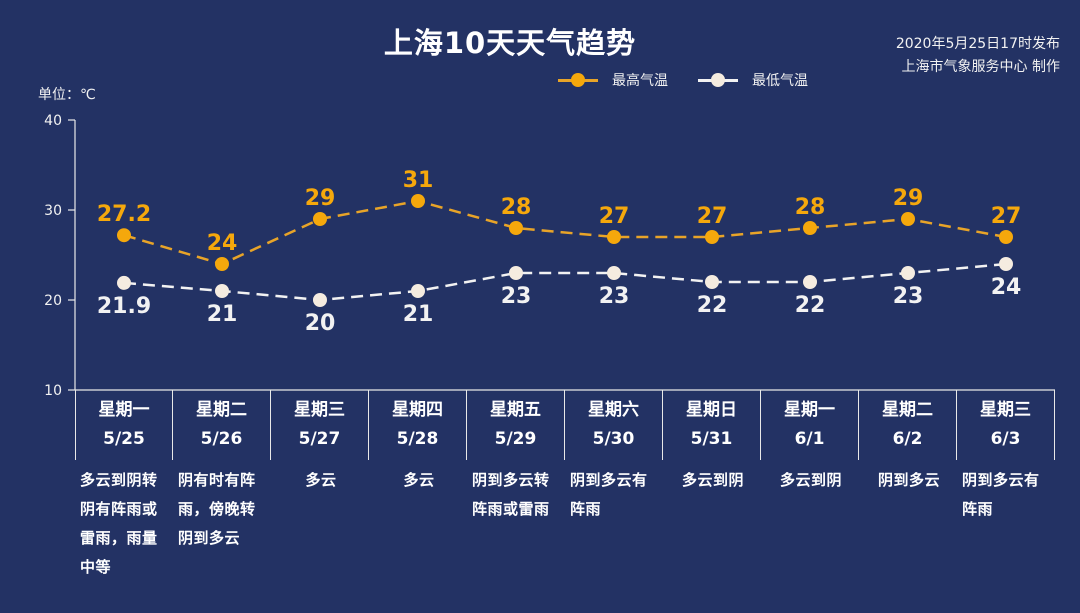  Describe the element at coordinates (53, 301) in the screenshot. I see `y-tick-20: 20` at that location.